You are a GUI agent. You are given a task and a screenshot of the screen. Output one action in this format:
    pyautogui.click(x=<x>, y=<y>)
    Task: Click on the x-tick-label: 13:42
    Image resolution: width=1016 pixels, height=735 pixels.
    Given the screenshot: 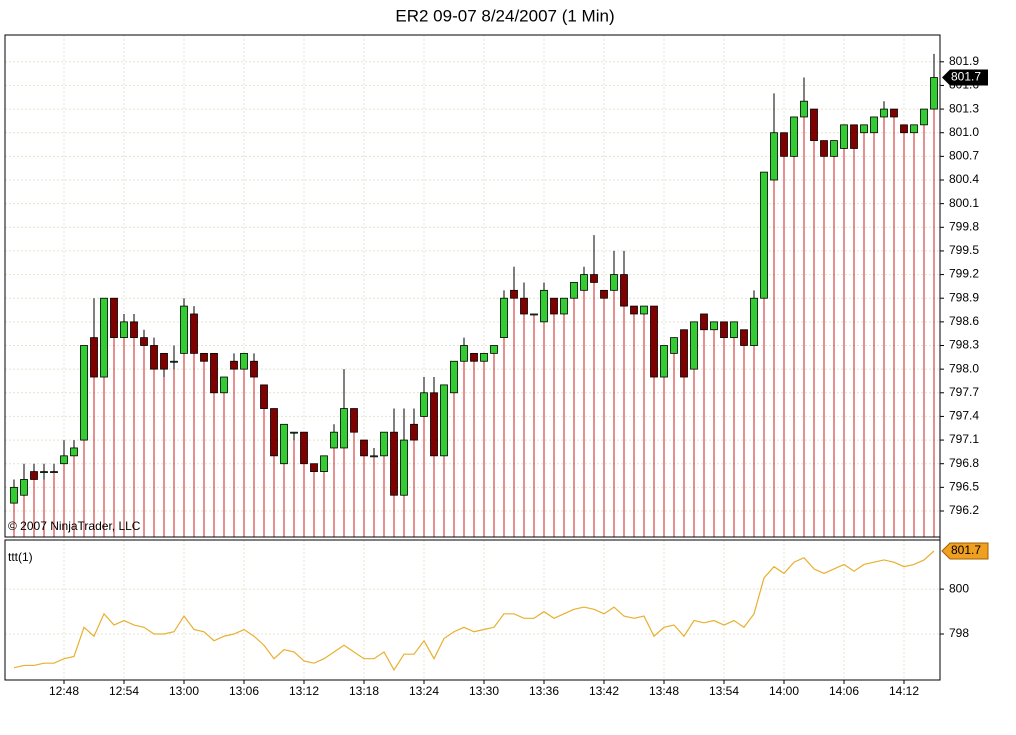 What is the action you would take?
    pyautogui.click(x=604, y=691)
    